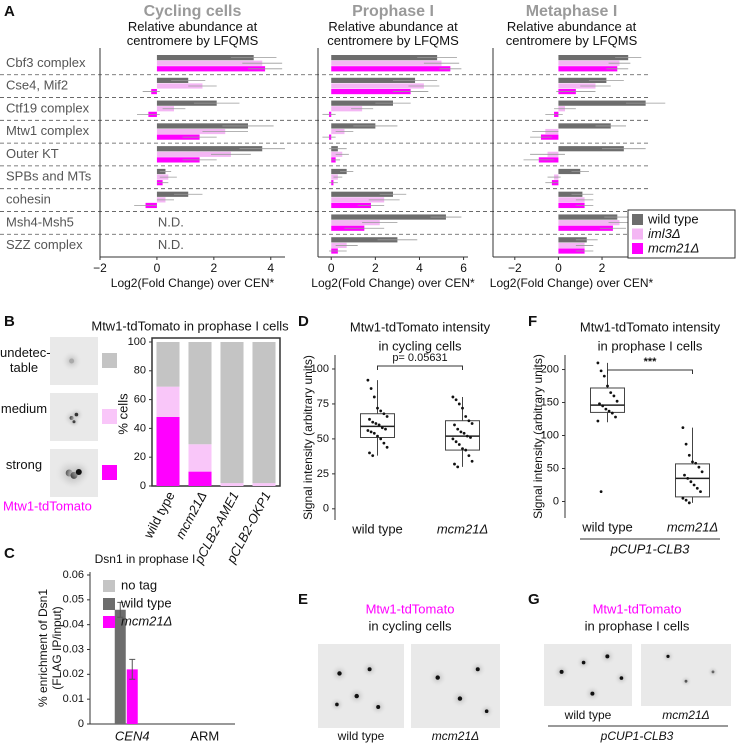 This screenshot has height=744, width=740. Describe the element at coordinates (73, 625) in the screenshot. I see `y-tick-label: 0.04` at that location.